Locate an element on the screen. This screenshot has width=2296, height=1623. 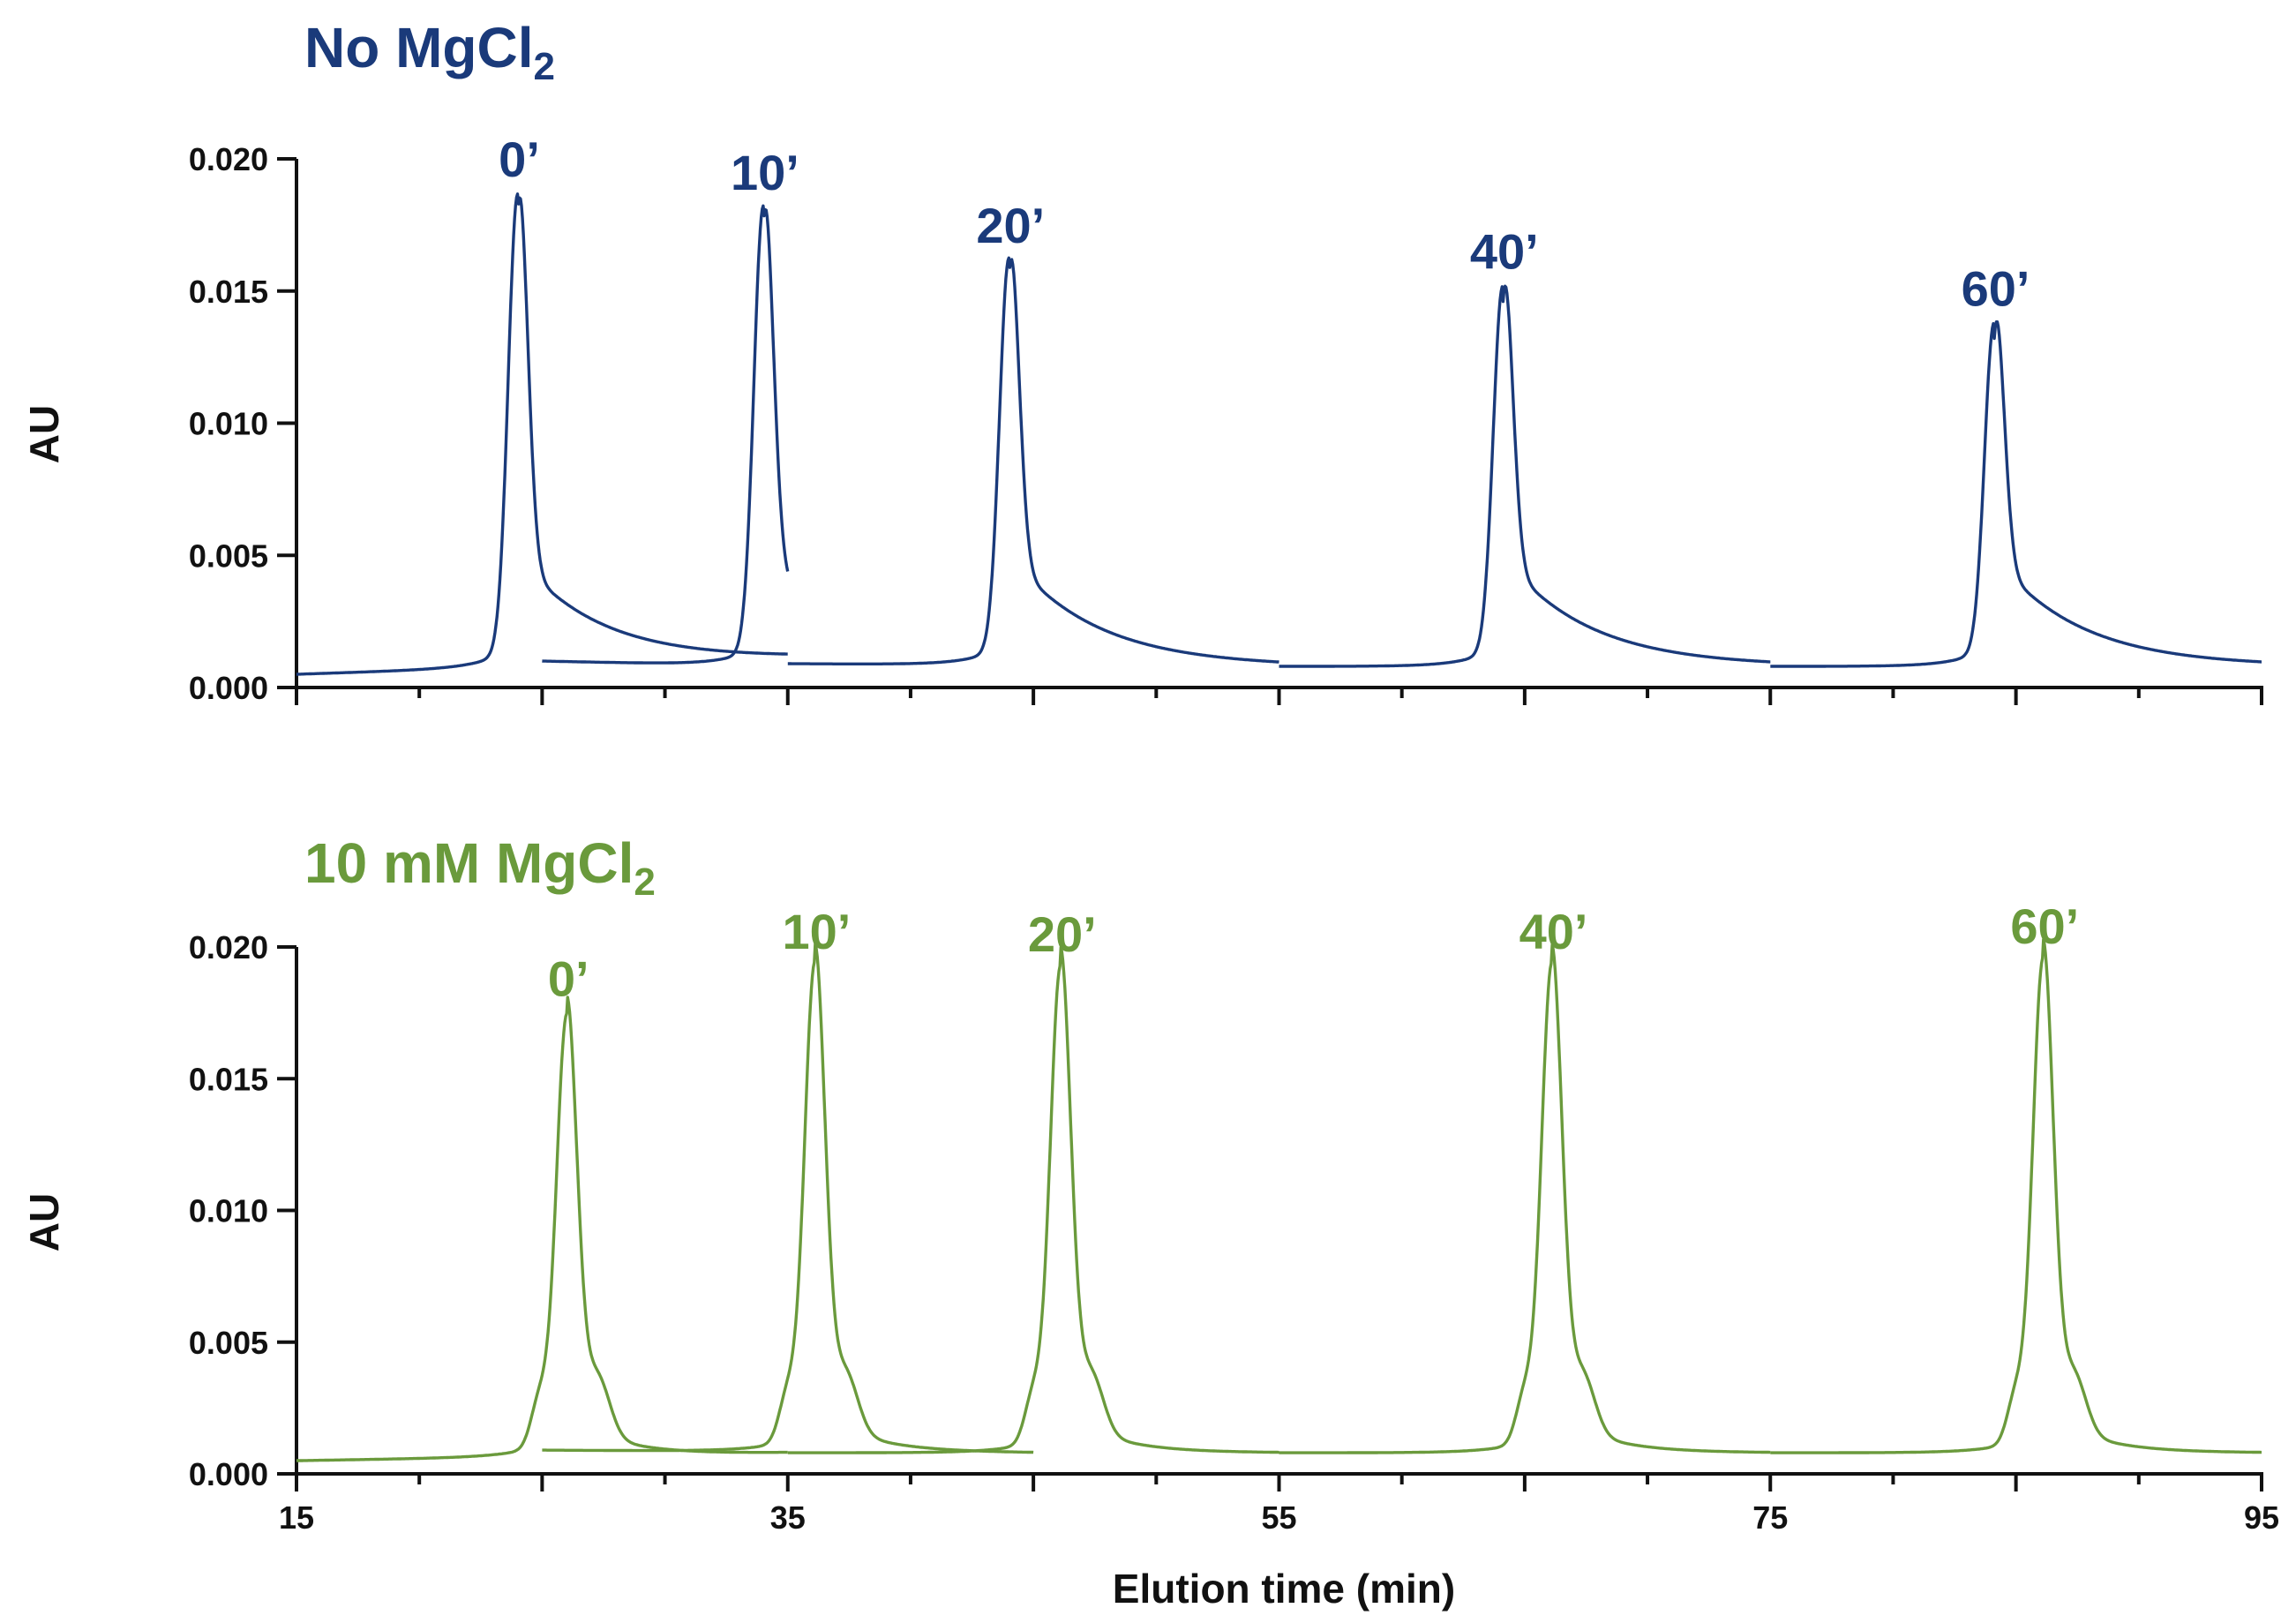
x-tick-label: 35 is located at coordinates (788, 1517).